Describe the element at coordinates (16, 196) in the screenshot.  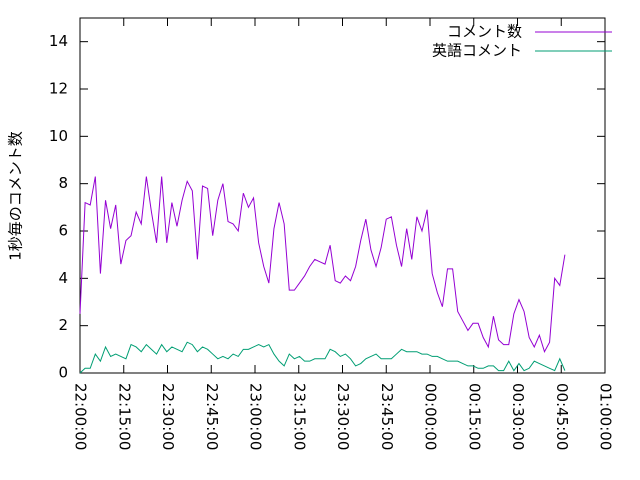
I see `y-axis-label: 1秒毎のコメント数` at that location.